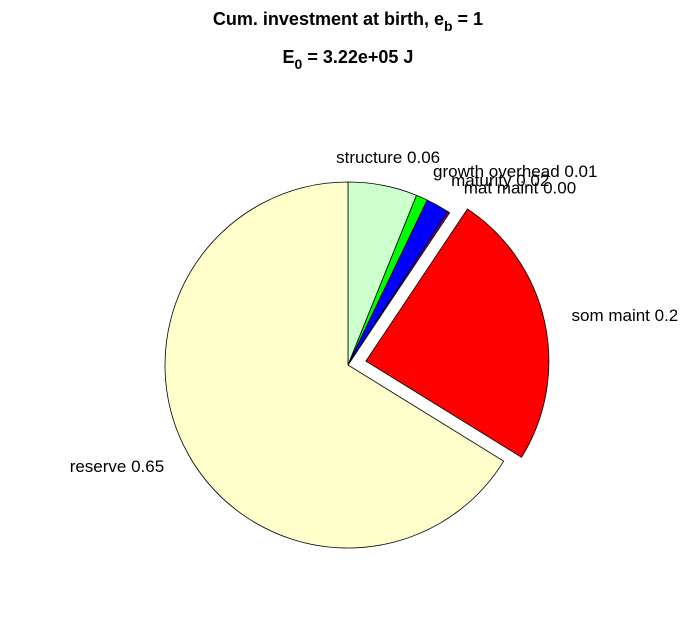 The width and height of the screenshot is (696, 618). I want to click on chart-title: Cum. investment at birth, eb = 1, so click(348, 21).